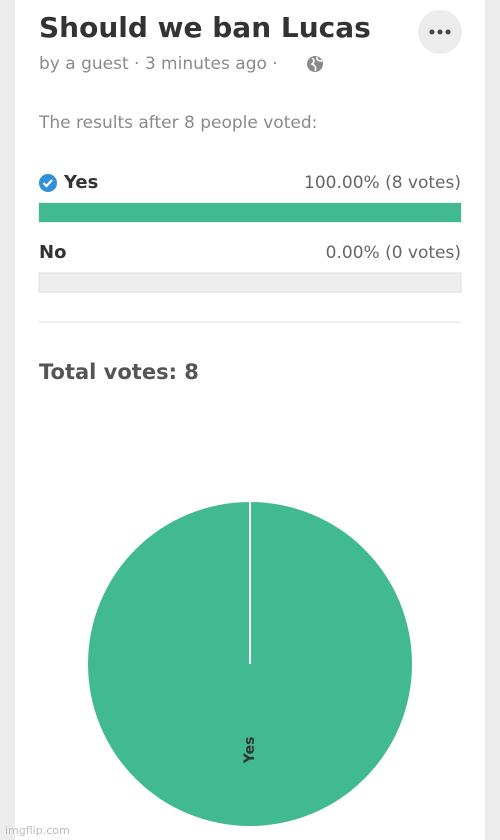 The width and height of the screenshot is (500, 840). I want to click on option-result: 0.00% (0 votes), so click(393, 253).